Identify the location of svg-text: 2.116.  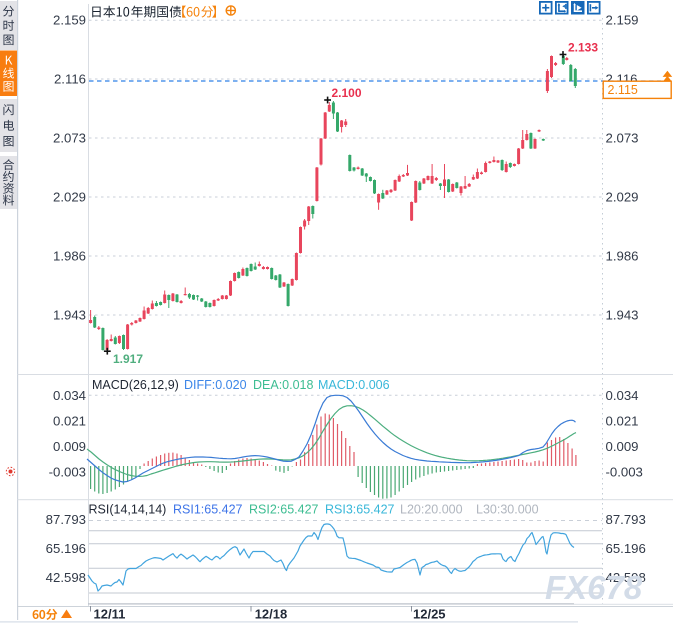
(70, 79).